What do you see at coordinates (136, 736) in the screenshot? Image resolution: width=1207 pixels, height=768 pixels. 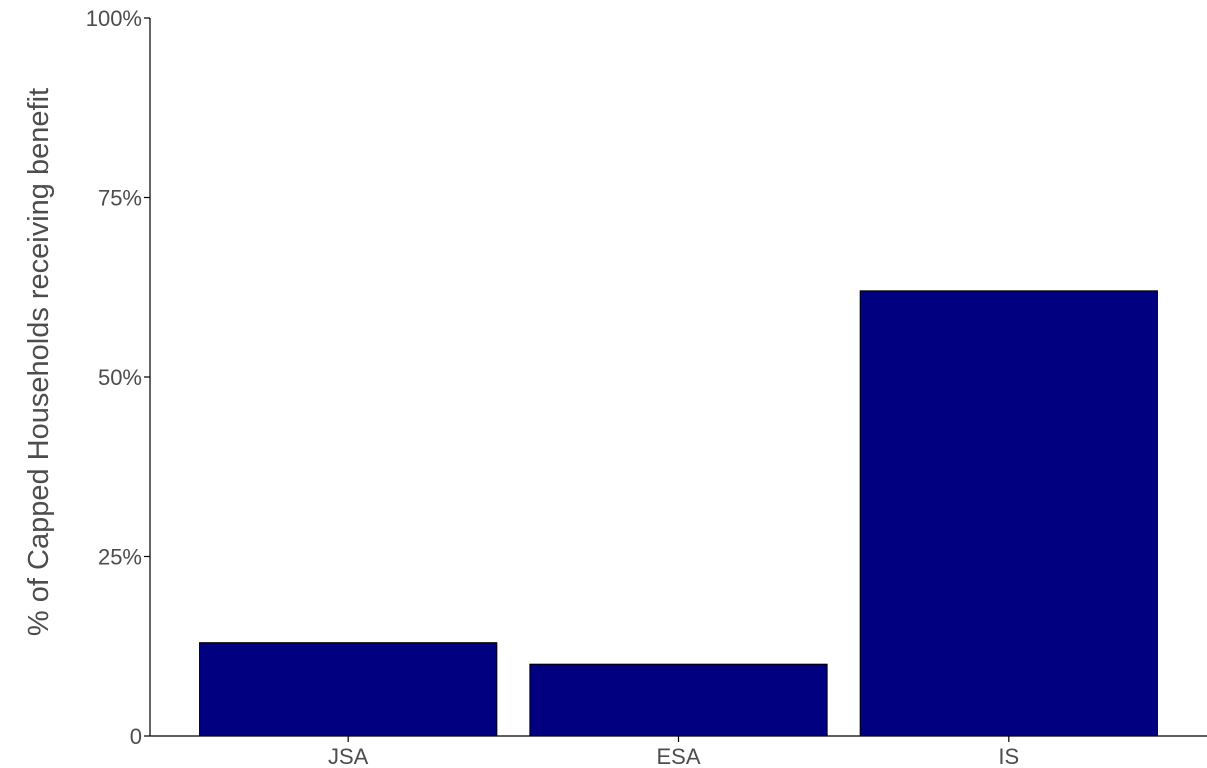 I see `y-tick-label: 0` at bounding box center [136, 736].